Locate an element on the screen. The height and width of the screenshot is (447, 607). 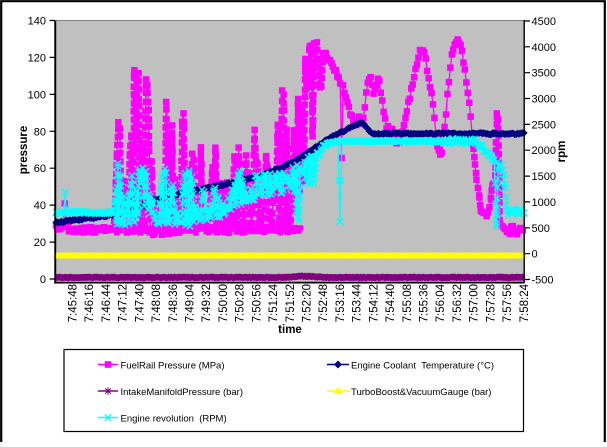
svg-text: 7:50:28 is located at coordinates (241, 303).